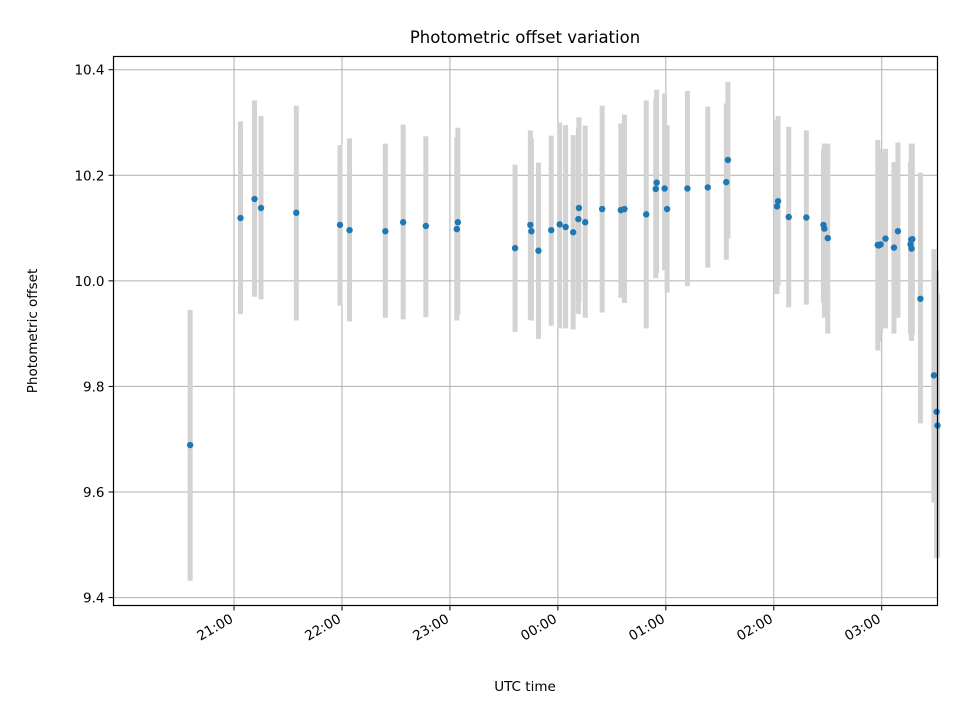 This screenshot has height=720, width=960. I want to click on x-axis-label: UTC time, so click(525, 687).